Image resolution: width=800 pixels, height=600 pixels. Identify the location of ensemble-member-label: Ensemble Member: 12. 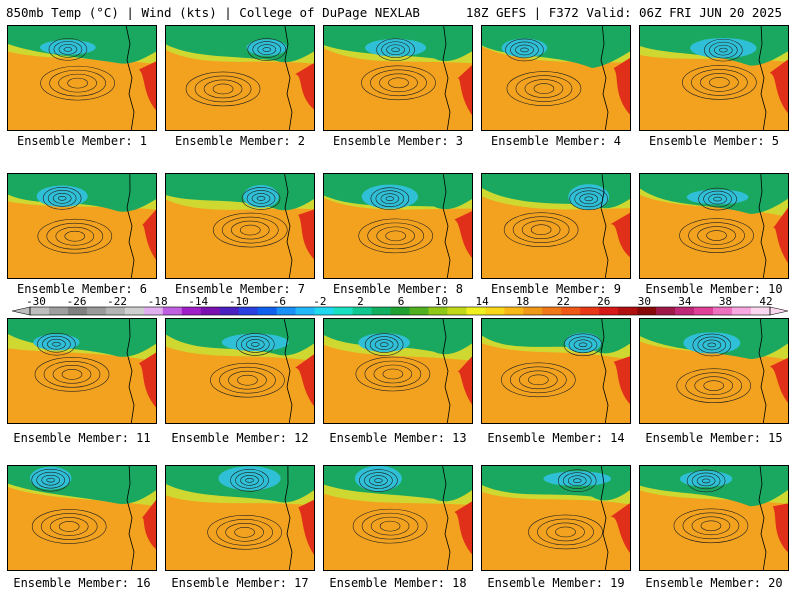
(240, 438).